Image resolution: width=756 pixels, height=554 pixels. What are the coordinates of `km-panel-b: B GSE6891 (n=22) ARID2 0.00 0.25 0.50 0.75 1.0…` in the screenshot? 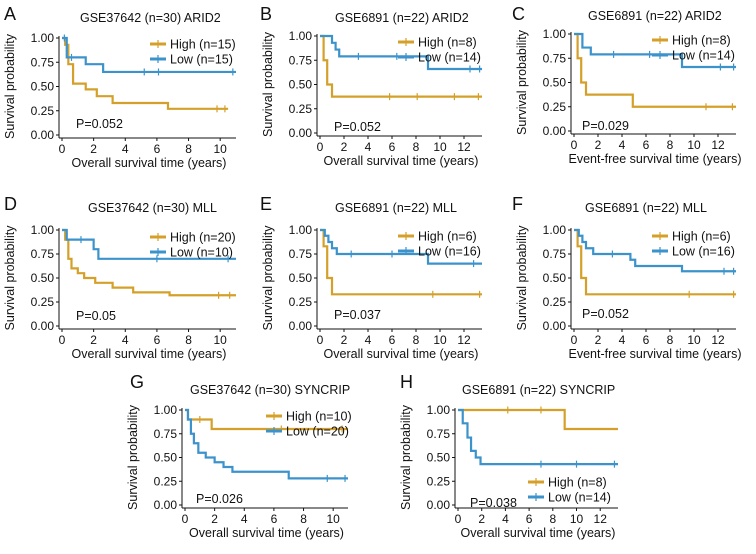 It's located at (371, 86).